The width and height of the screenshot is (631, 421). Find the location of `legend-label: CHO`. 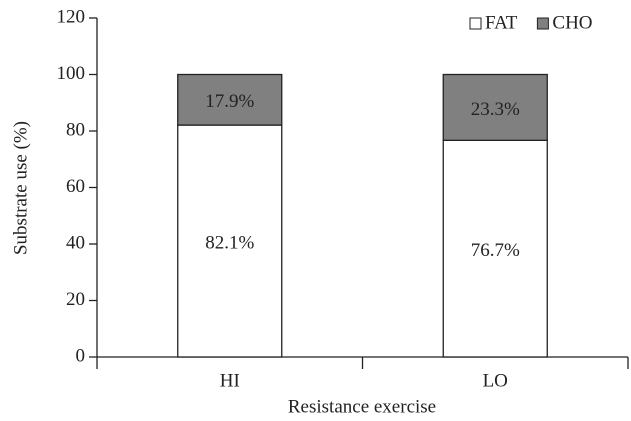

legend-label: CHO is located at coordinates (572, 22).